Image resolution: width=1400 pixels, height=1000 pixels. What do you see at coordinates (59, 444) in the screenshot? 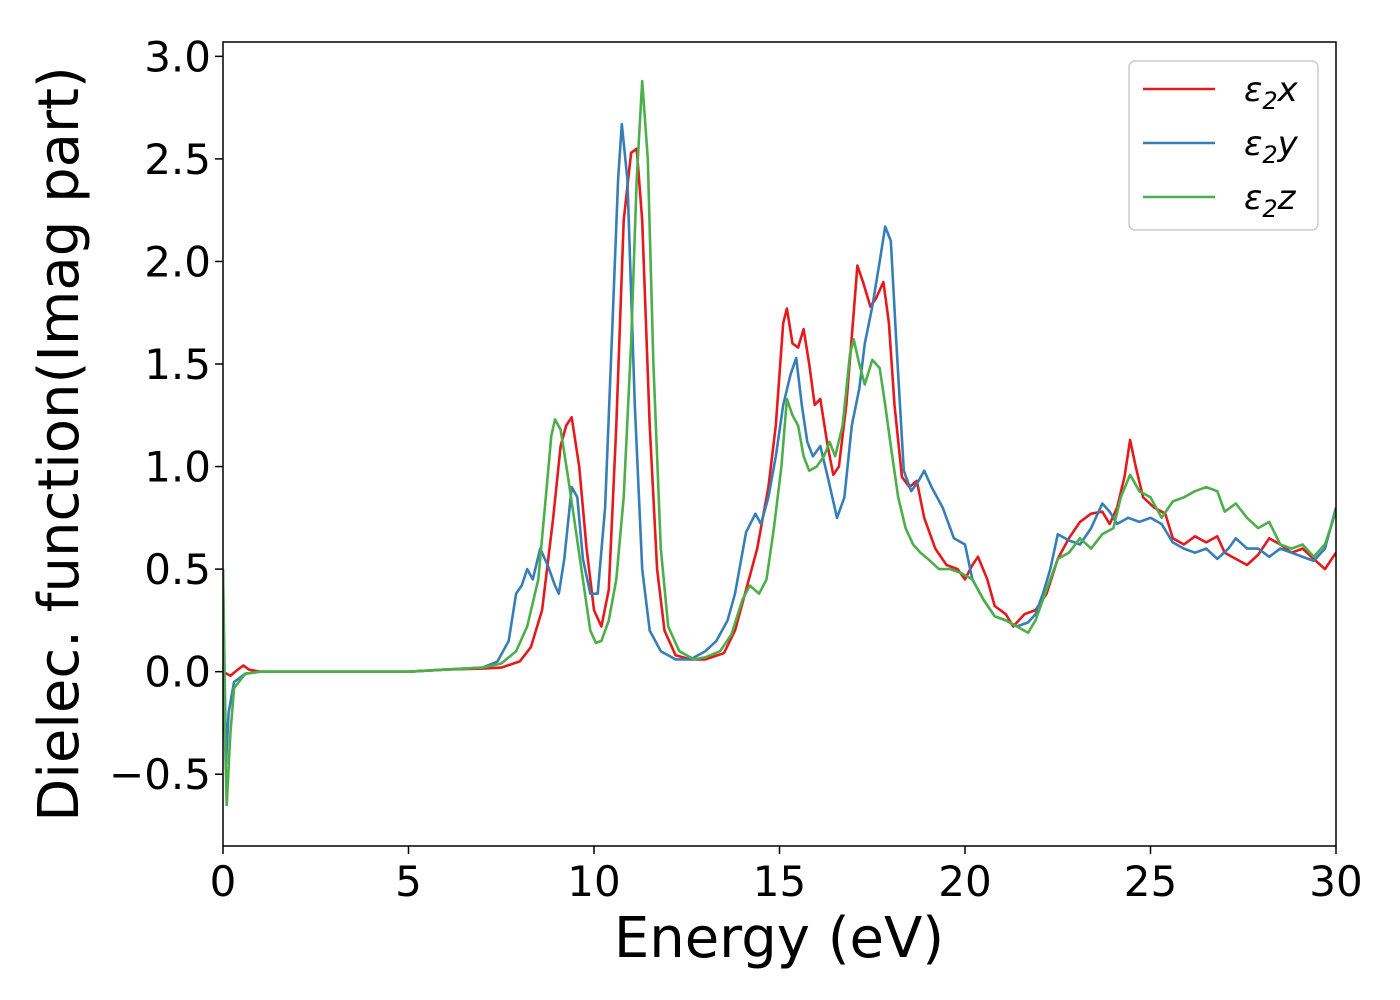
I see `y-axis-label: Dielec. function(Imag part)` at bounding box center [59, 444].